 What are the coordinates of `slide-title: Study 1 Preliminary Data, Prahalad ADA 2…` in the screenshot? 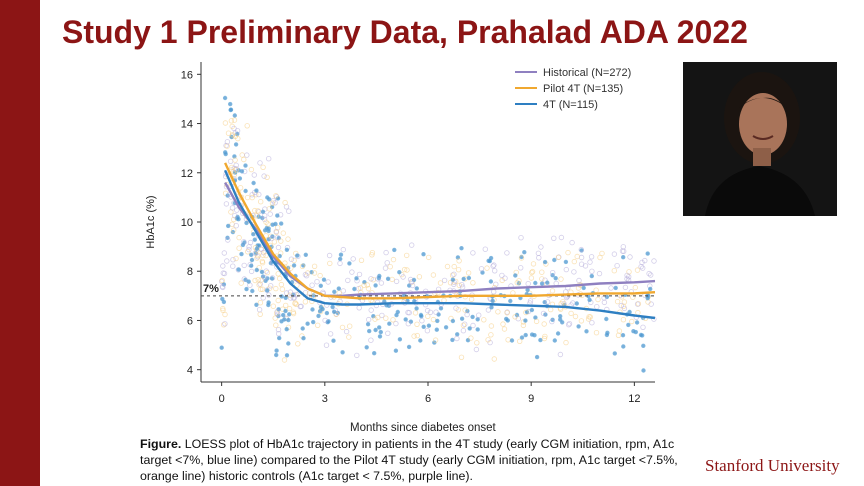 It's located at (405, 32).